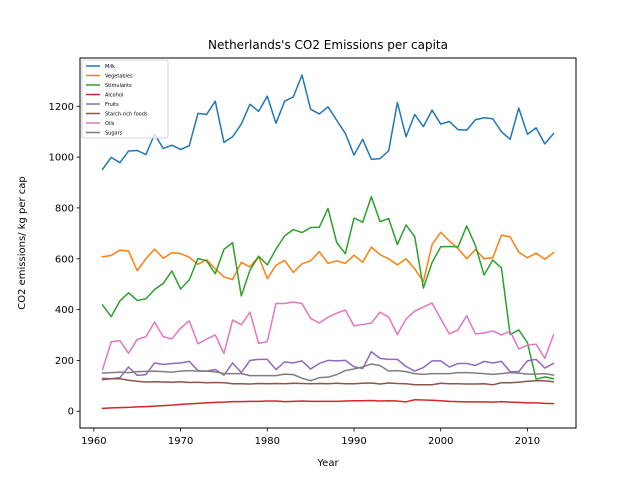 Image resolution: width=640 pixels, height=480 pixels. Describe the element at coordinates (110, 67) in the screenshot. I see `legend-label-0: Milk` at that location.